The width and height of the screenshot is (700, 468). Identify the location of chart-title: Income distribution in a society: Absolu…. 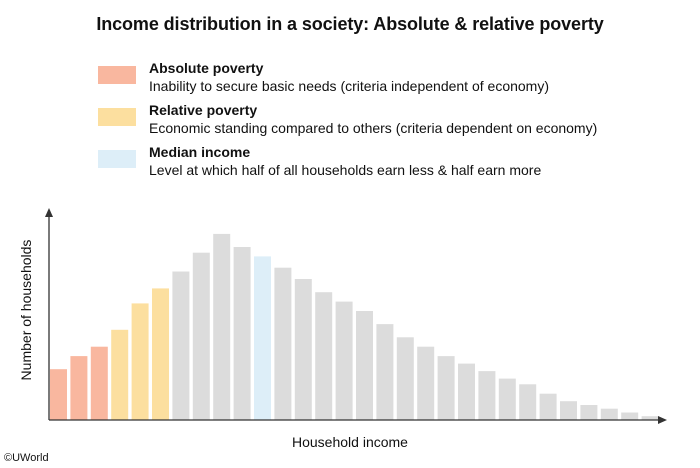
(350, 24).